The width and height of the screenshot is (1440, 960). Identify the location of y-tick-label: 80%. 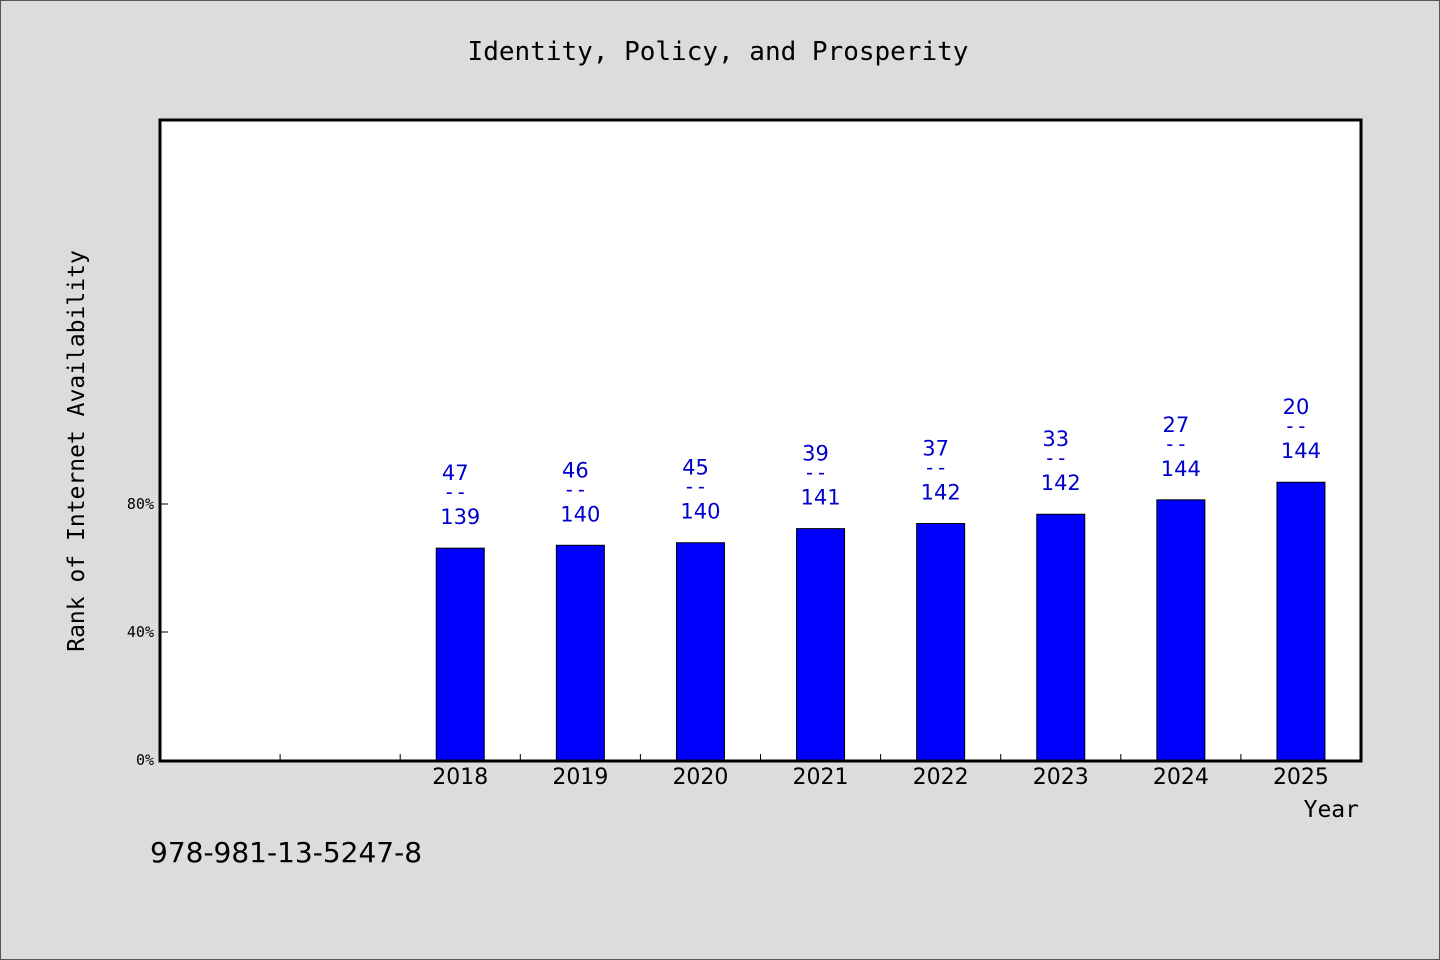
(140, 504).